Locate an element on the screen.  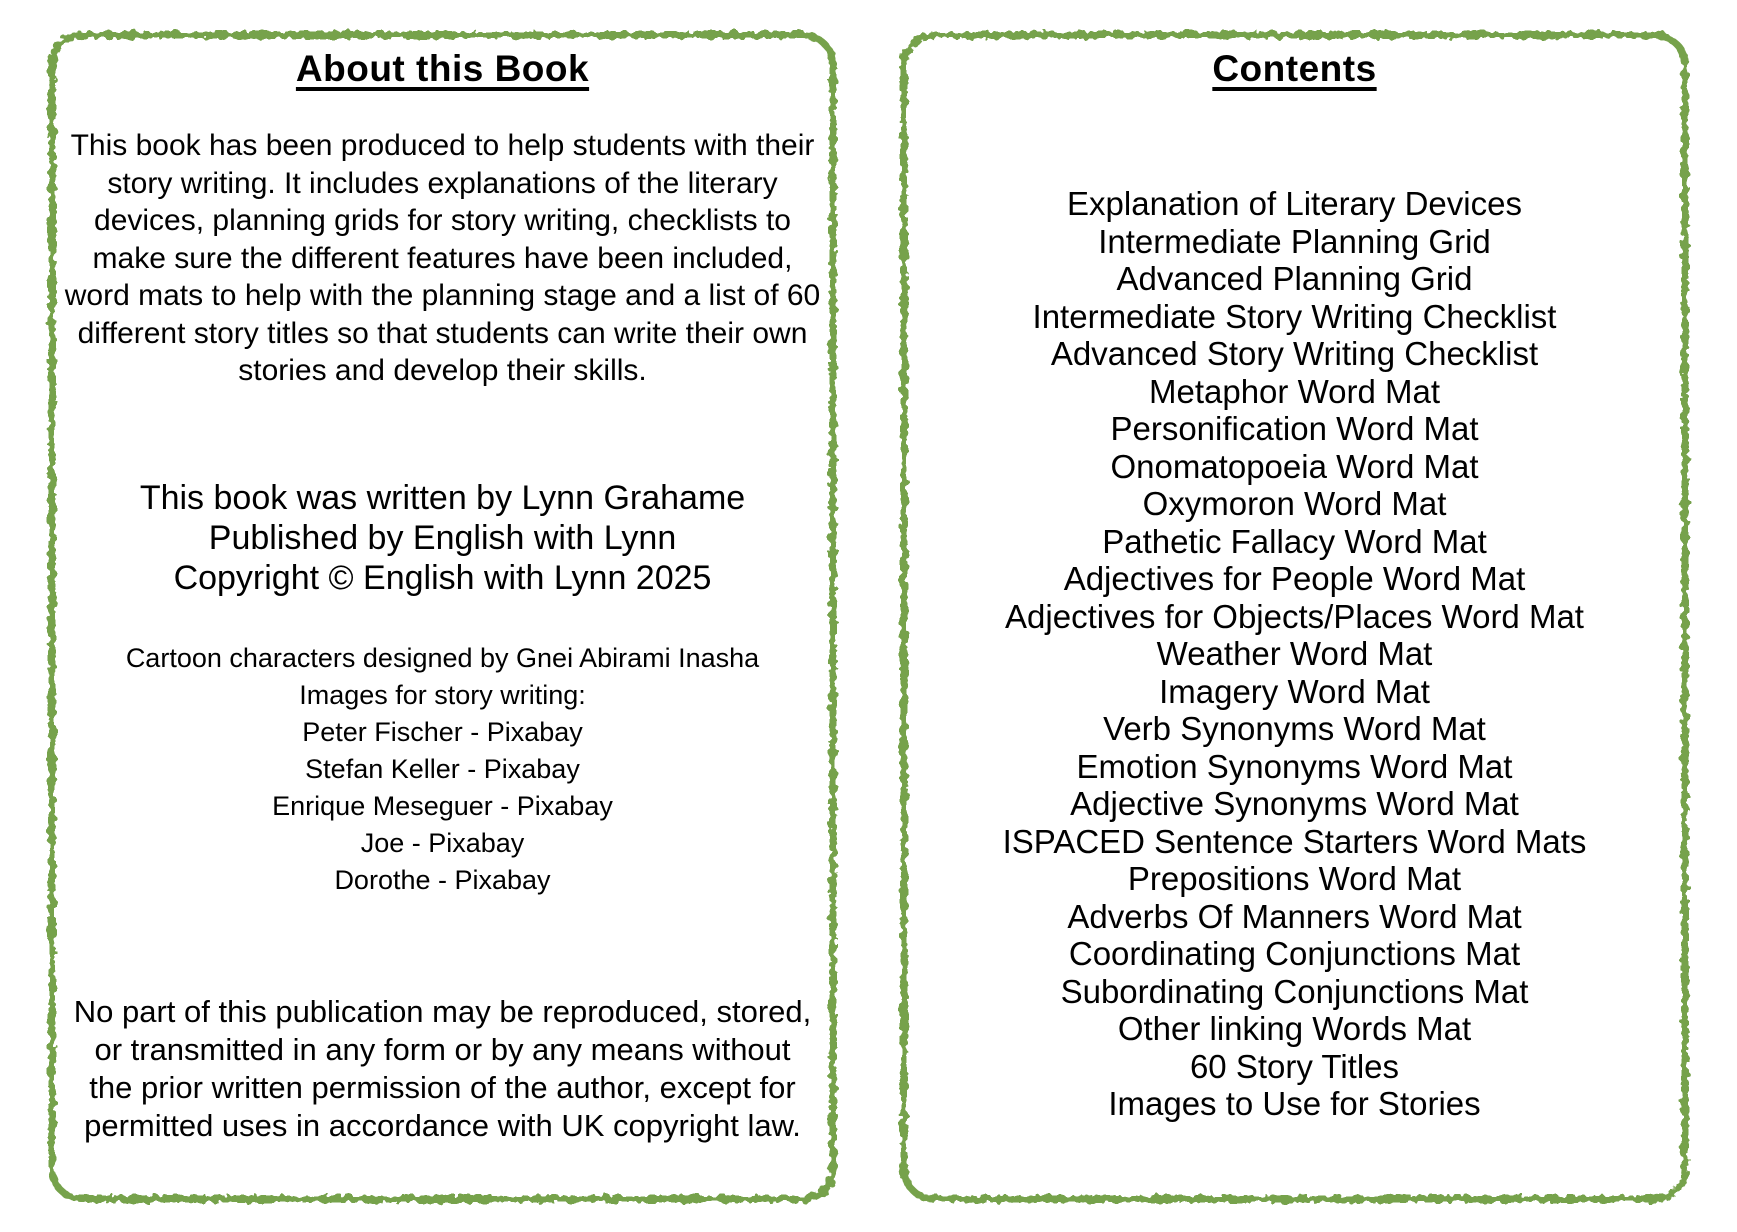
about-title: About this Book is located at coordinates (442, 68).